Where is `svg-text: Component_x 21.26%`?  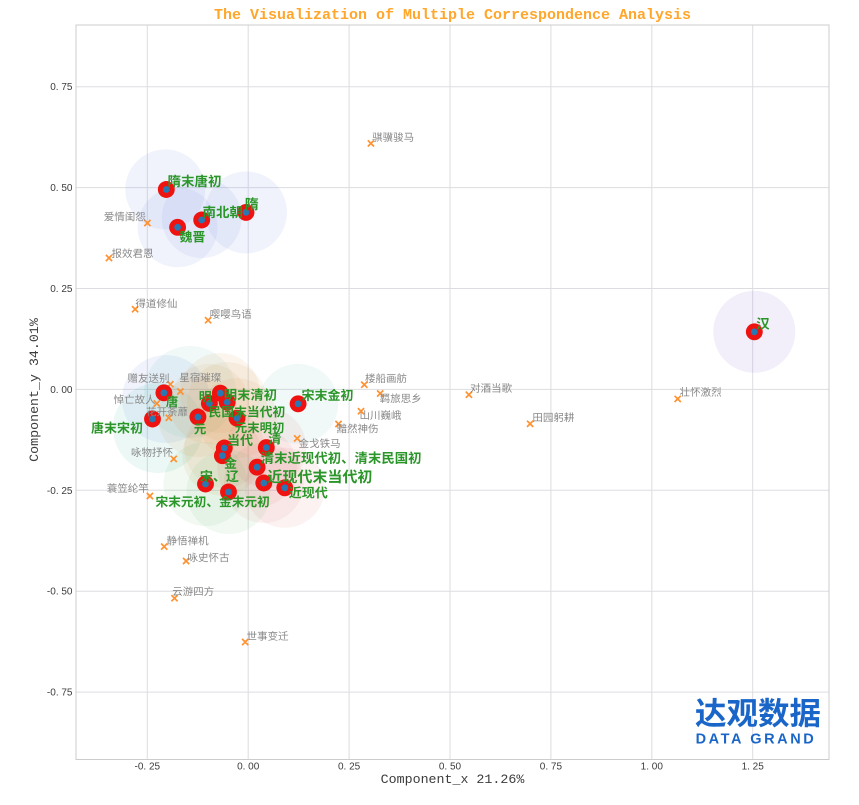 svg-text: Component_x 21.26% is located at coordinates (453, 779).